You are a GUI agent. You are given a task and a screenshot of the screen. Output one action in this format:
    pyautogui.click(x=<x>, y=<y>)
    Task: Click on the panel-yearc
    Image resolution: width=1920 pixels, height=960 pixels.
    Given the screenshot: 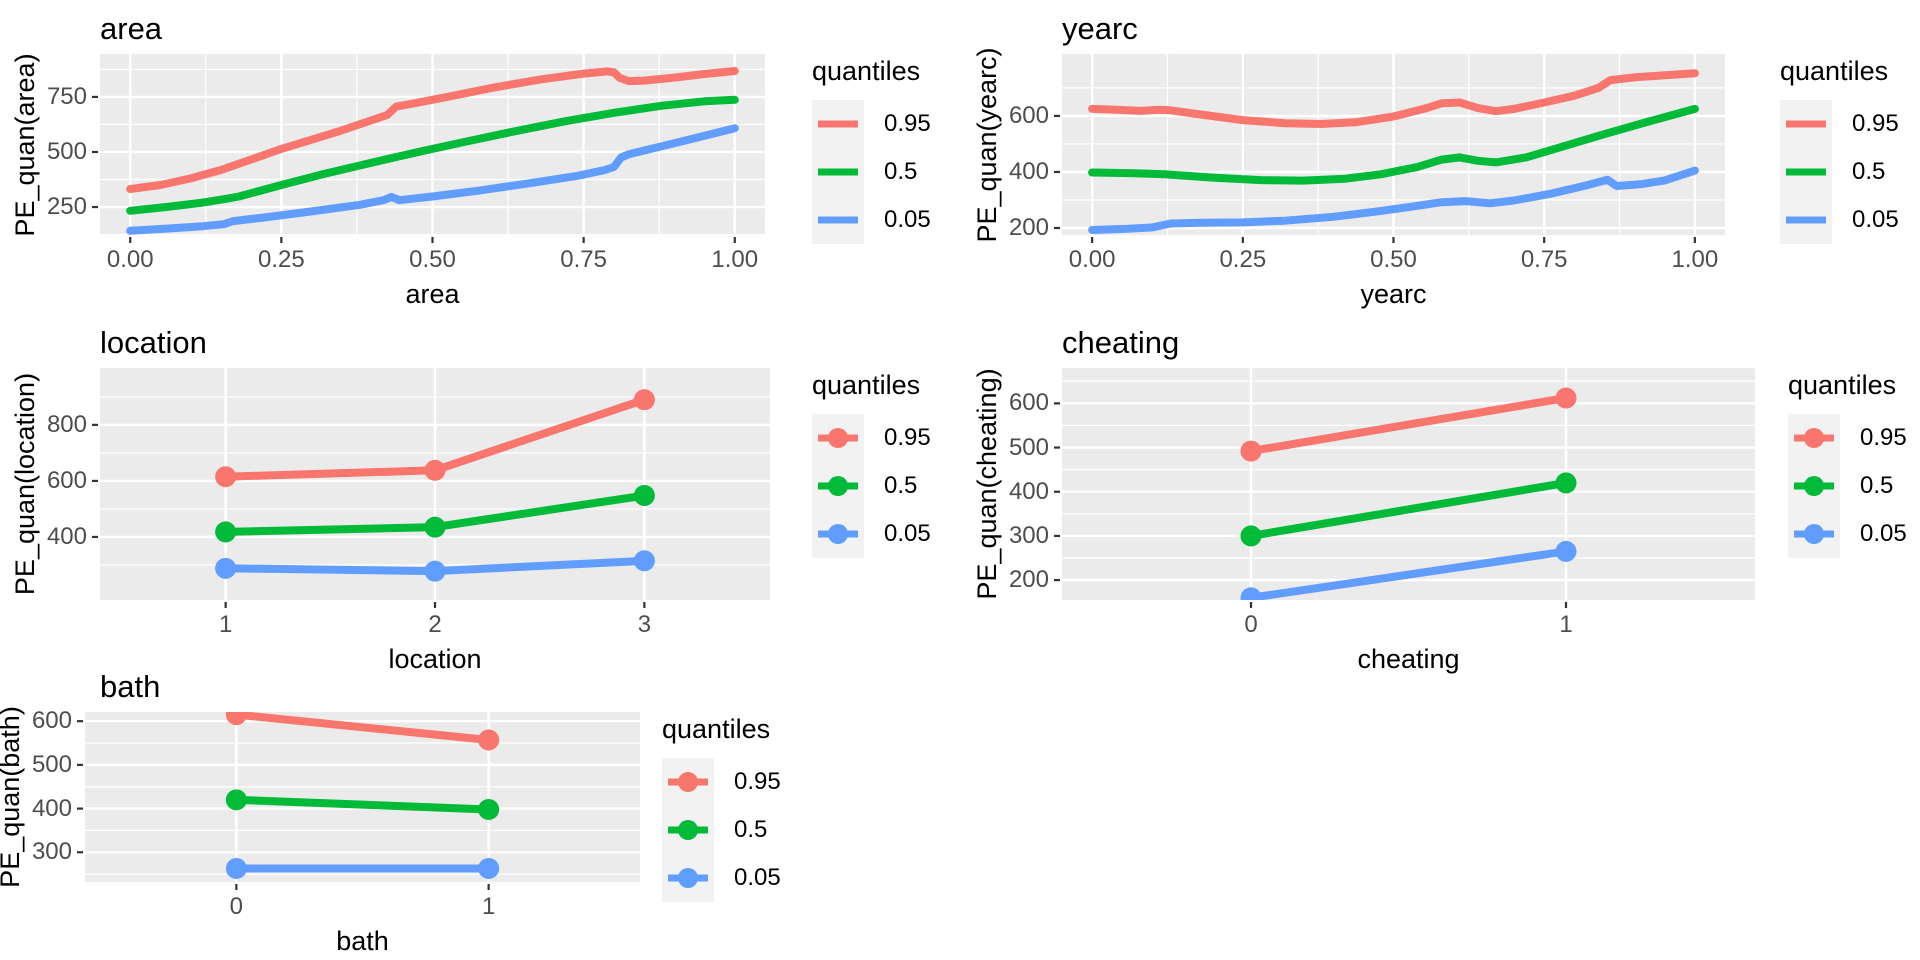 What is the action you would take?
    pyautogui.click(x=1389, y=148)
    